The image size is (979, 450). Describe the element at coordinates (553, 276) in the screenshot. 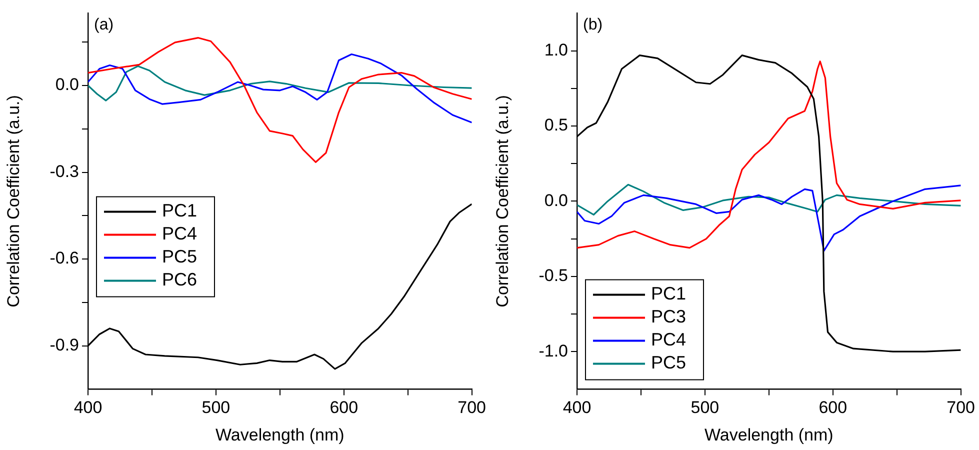

I see `y-tick-label: -0.5` at that location.